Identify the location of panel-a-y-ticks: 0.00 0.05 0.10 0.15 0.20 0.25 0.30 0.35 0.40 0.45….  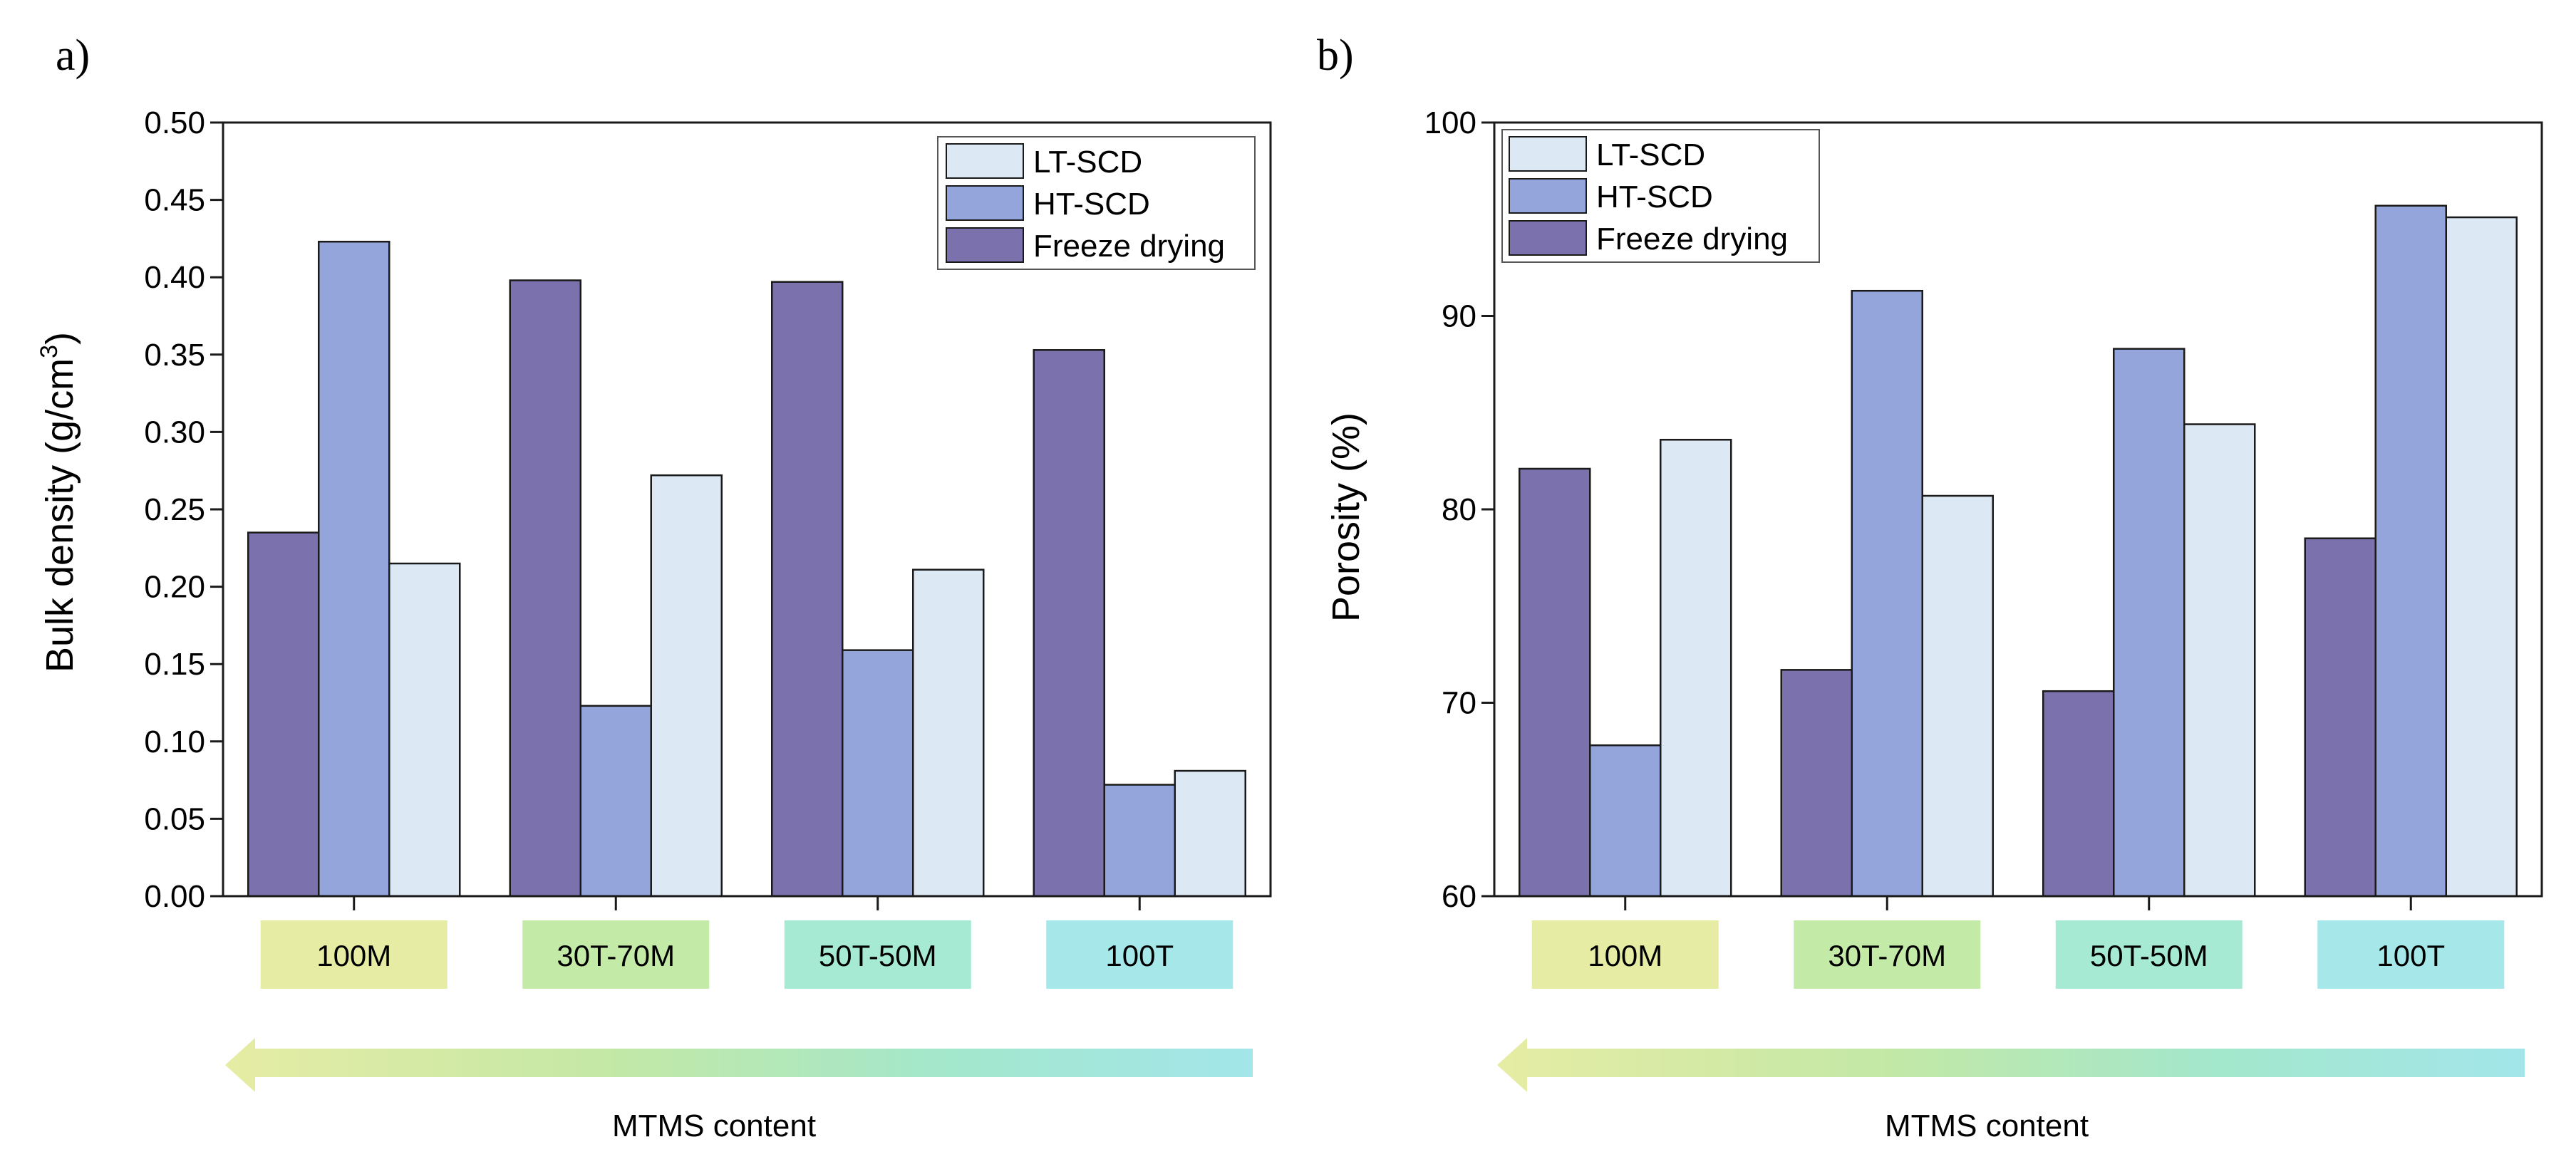
(183, 509).